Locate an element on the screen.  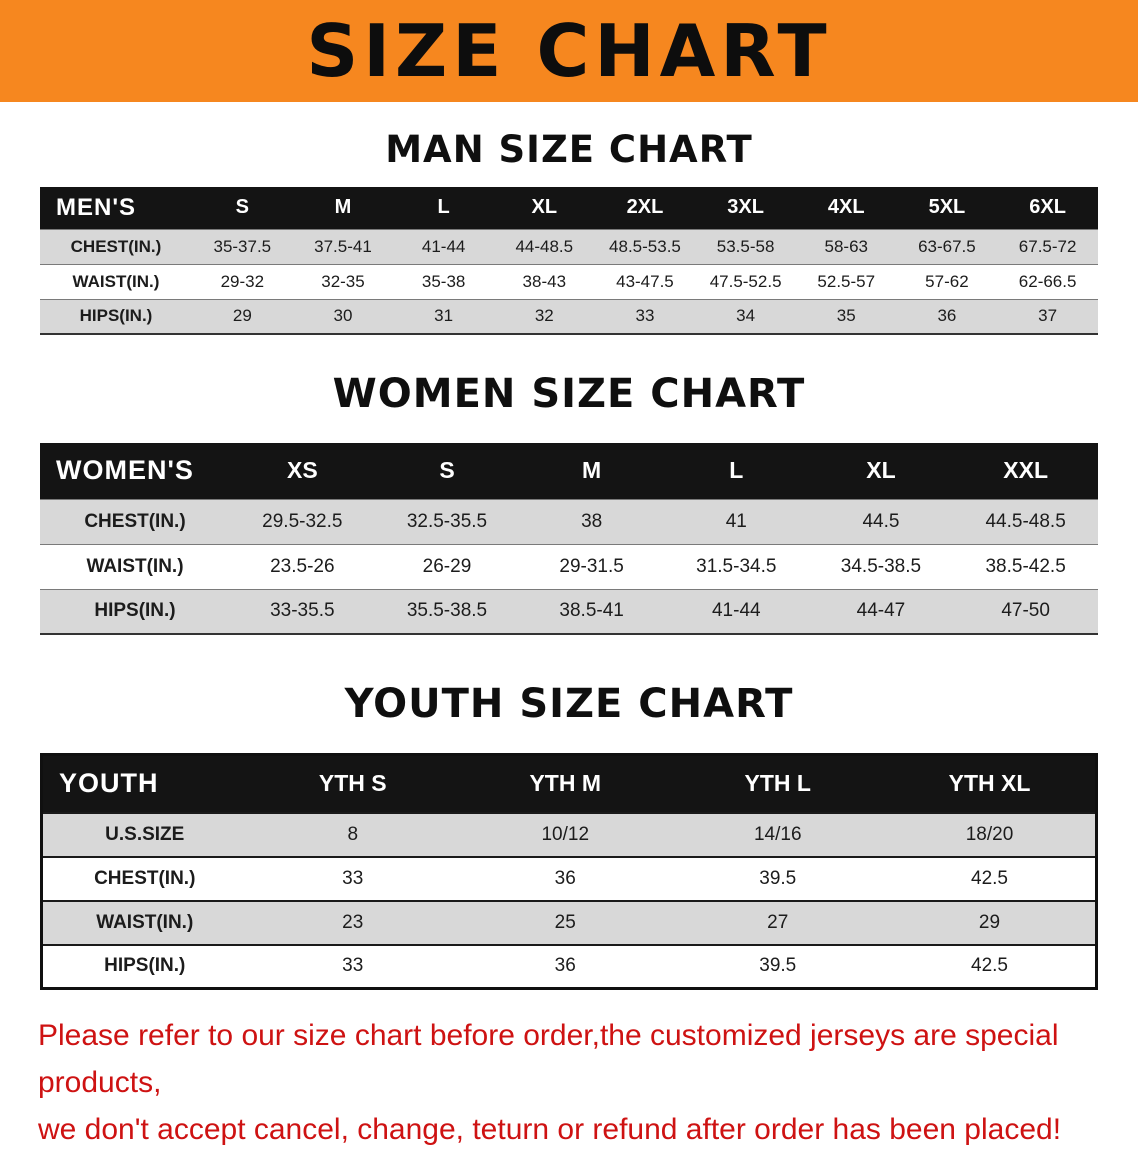
size-cell: 27 is located at coordinates (778, 922).